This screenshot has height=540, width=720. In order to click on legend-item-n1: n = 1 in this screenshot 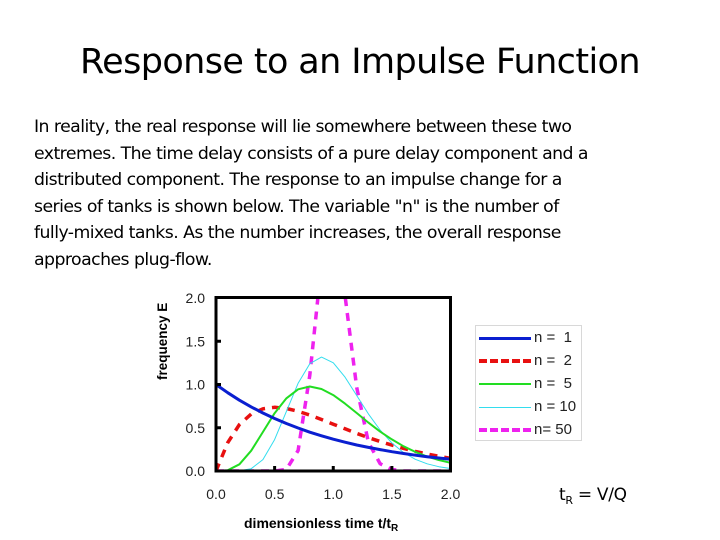, I will do `click(531, 338)`.